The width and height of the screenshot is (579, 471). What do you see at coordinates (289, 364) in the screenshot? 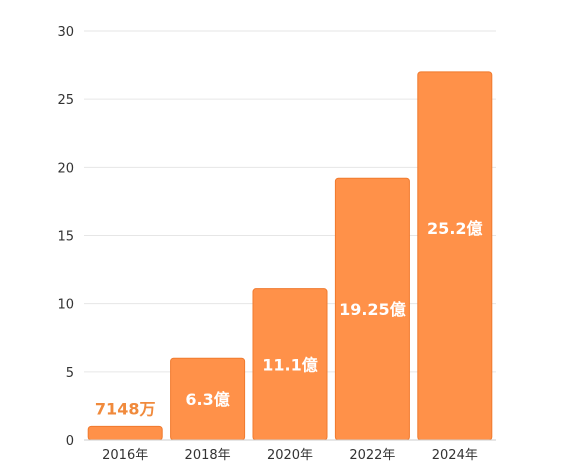
I see `data-label: 11.1億` at bounding box center [289, 364].